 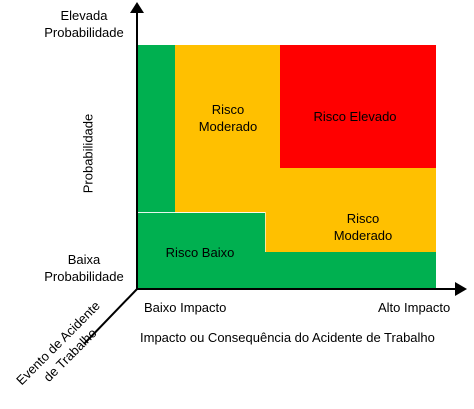 What do you see at coordinates (358, 106) in the screenshot?
I see `risk-zone-high` at bounding box center [358, 106].